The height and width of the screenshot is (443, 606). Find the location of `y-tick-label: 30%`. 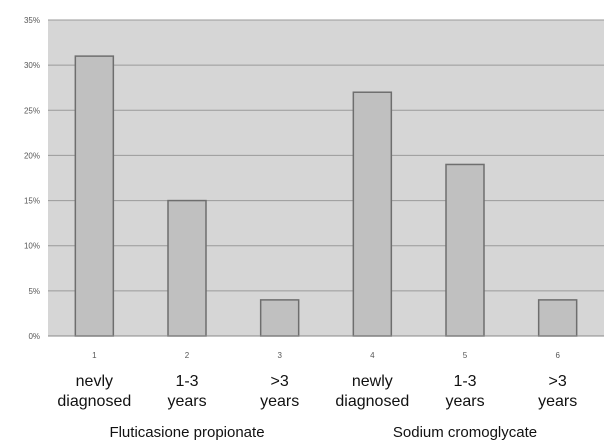

y-tick-label: 30% is located at coordinates (32, 65).